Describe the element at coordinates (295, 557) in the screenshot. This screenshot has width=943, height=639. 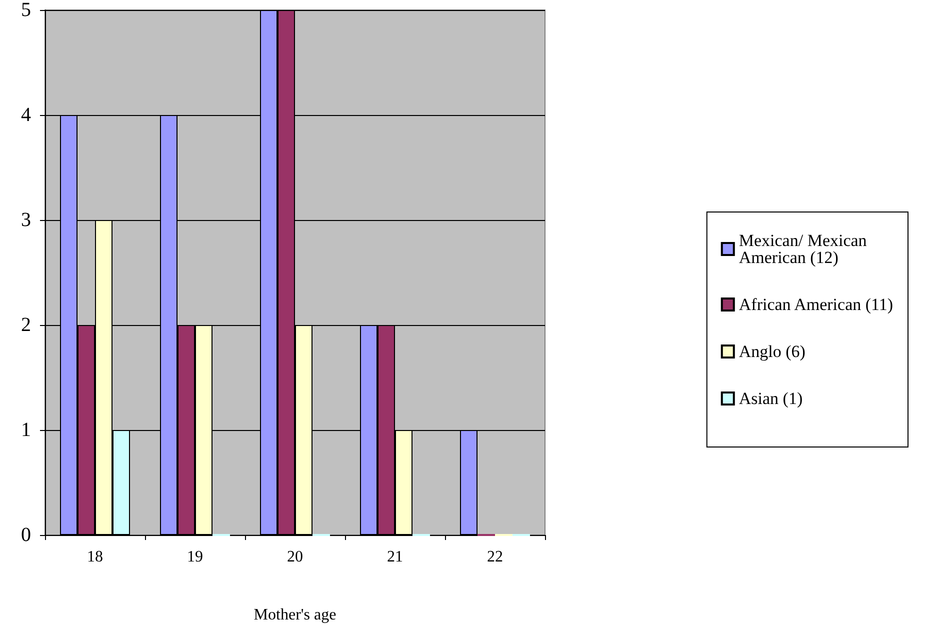
I see `x-tick-label: 20` at that location.